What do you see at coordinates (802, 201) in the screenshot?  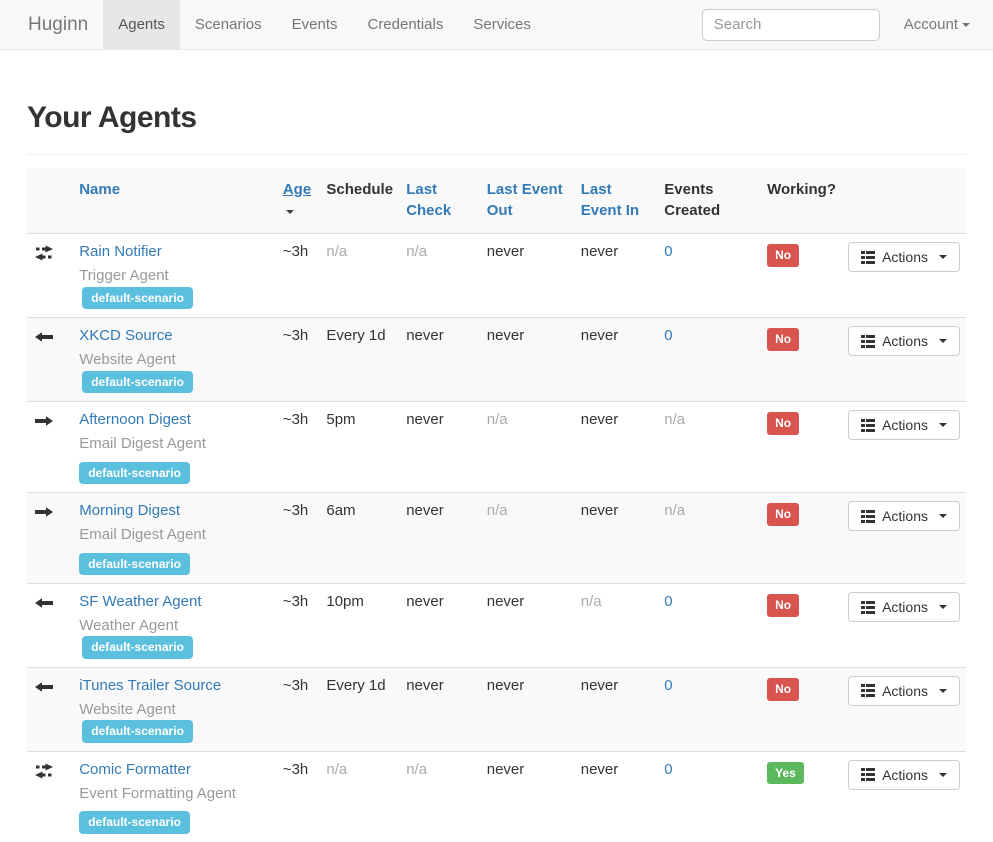 I see `working-column-header: Working?` at bounding box center [802, 201].